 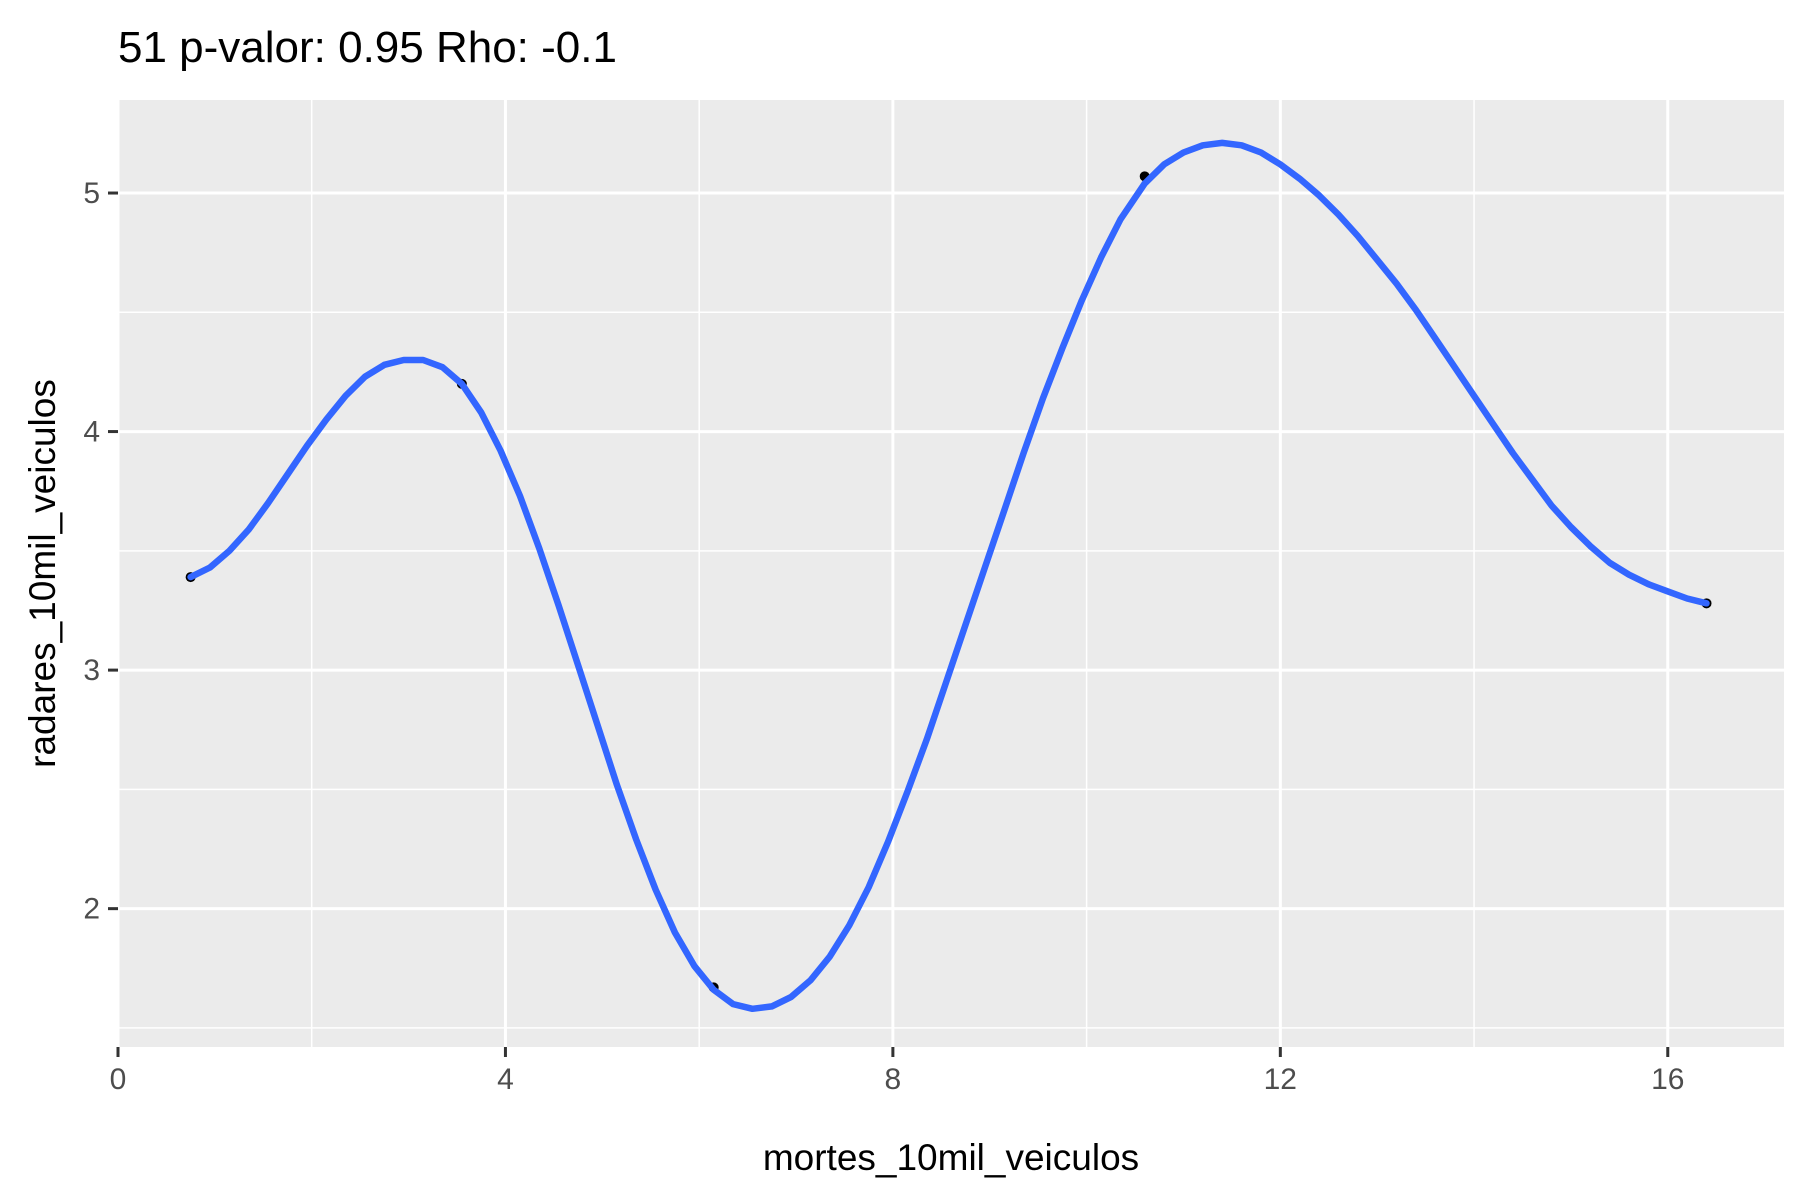 I want to click on x-tick-label: 0, so click(x=118, y=1079).